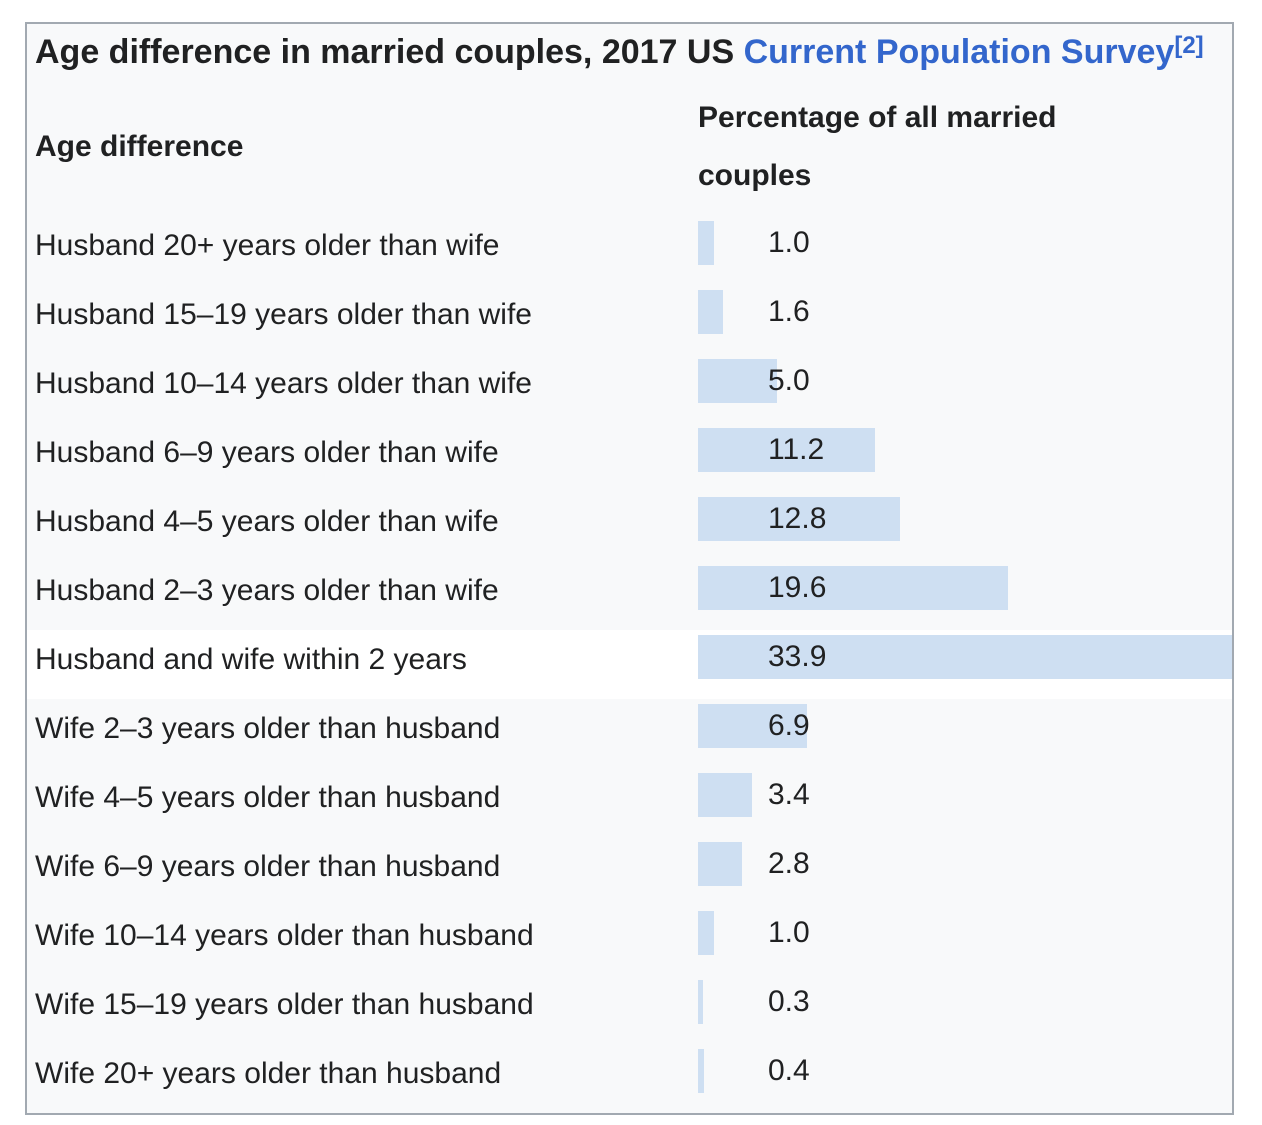 The width and height of the screenshot is (1262, 1125). Describe the element at coordinates (965, 1009) in the screenshot. I see `row-value-cell: 0.3` at that location.